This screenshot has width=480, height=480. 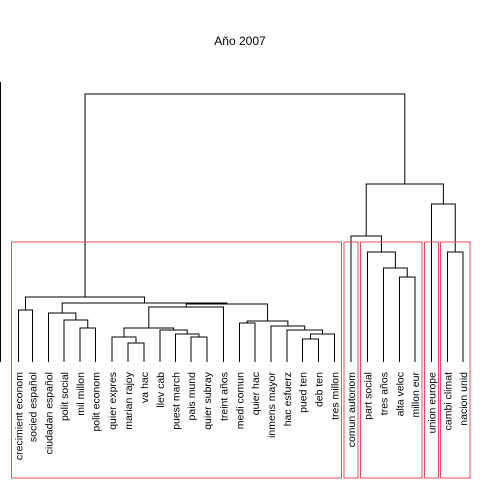 I want to click on leaf-label: polit econom, so click(x=97, y=402).